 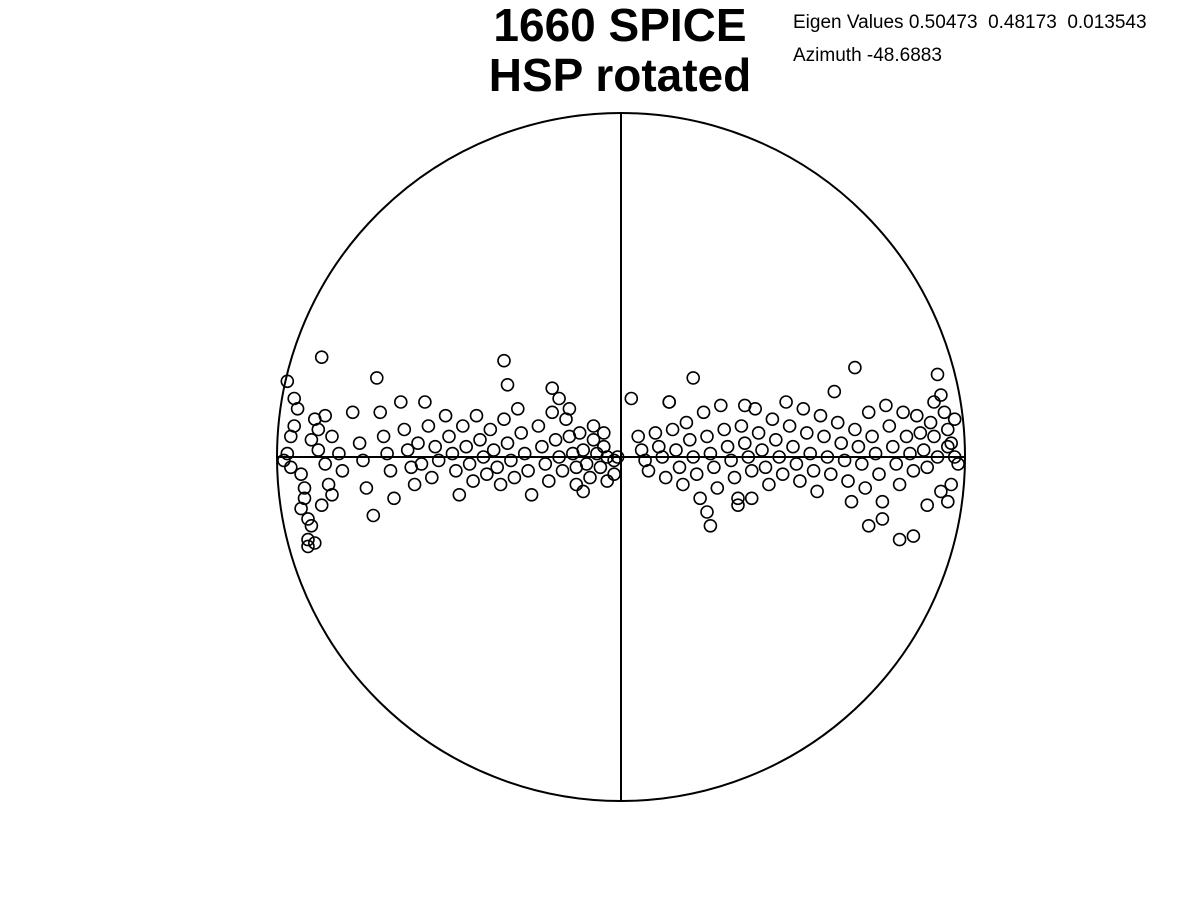 I want to click on azimuth-annotation: Azimuth -48.6883, so click(x=867, y=55).